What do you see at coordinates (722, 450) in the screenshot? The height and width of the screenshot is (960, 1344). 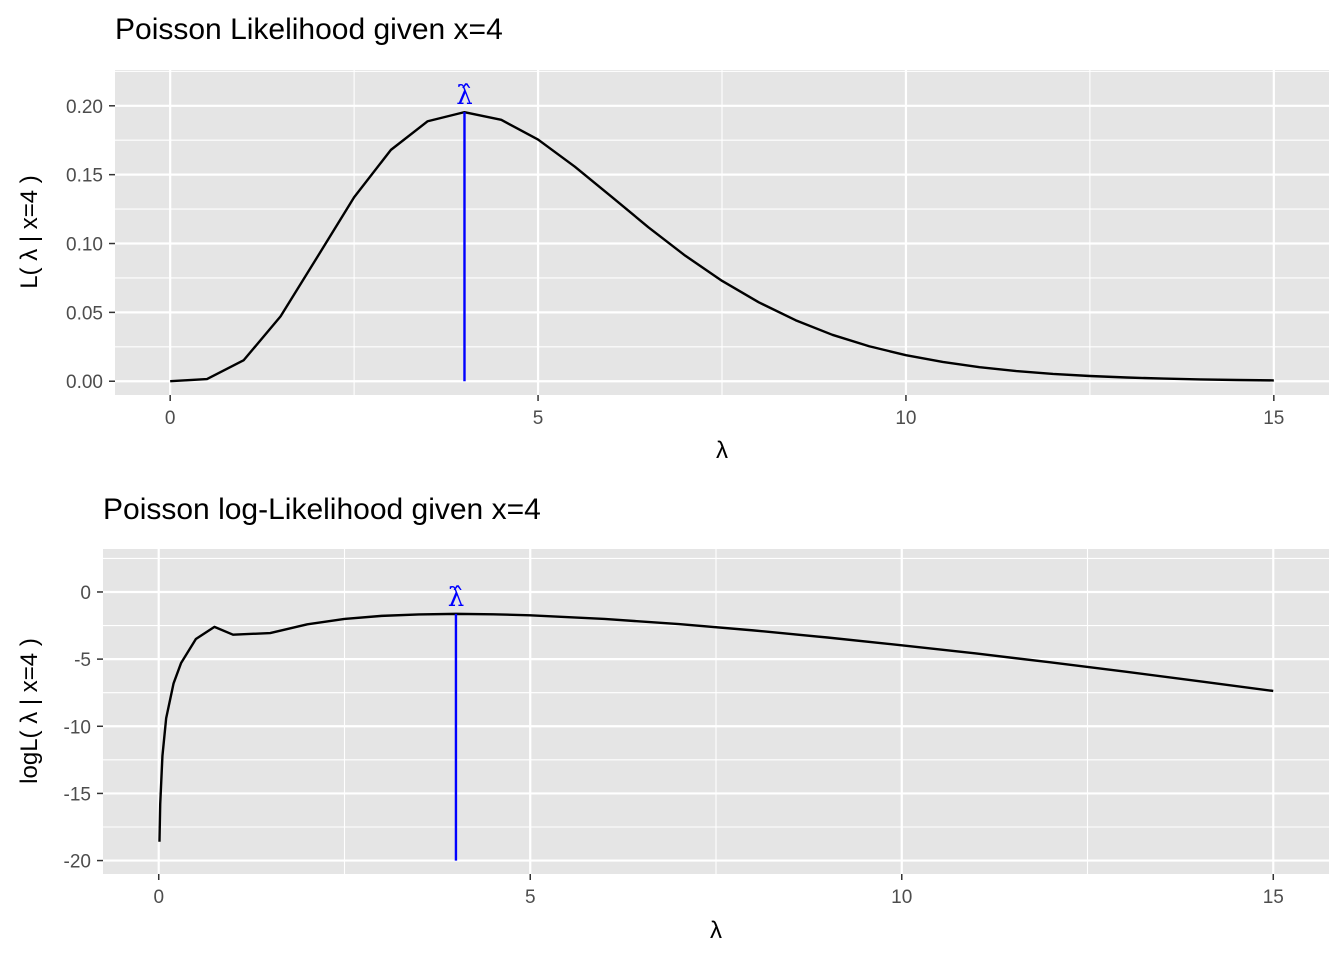 I see `likelihood-x-axis-title: λ` at bounding box center [722, 450].